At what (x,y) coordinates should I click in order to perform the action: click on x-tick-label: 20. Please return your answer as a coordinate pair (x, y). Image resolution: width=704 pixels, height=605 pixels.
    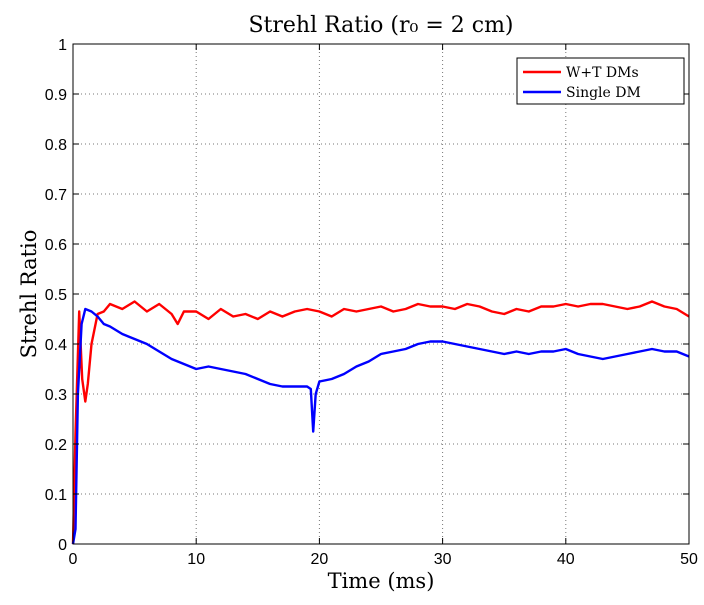
    Looking at the image, I should click on (320, 559).